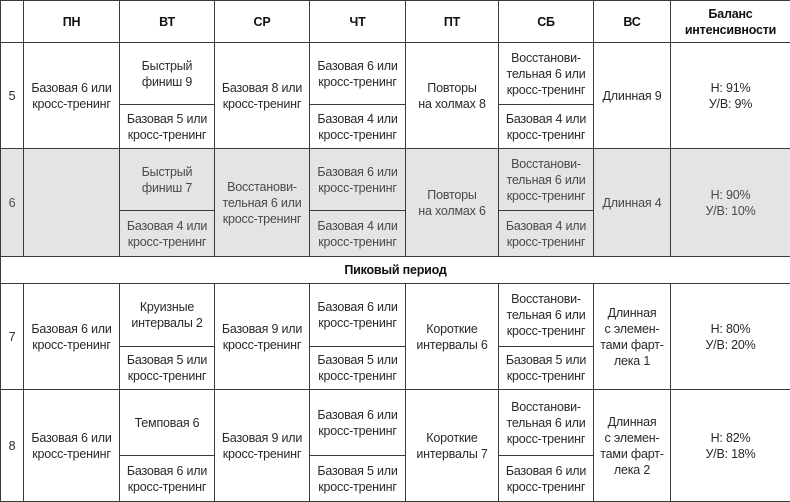 The image size is (790, 502). I want to click on cell-tue-primary: Быстрый финиш 9, so click(167, 74).